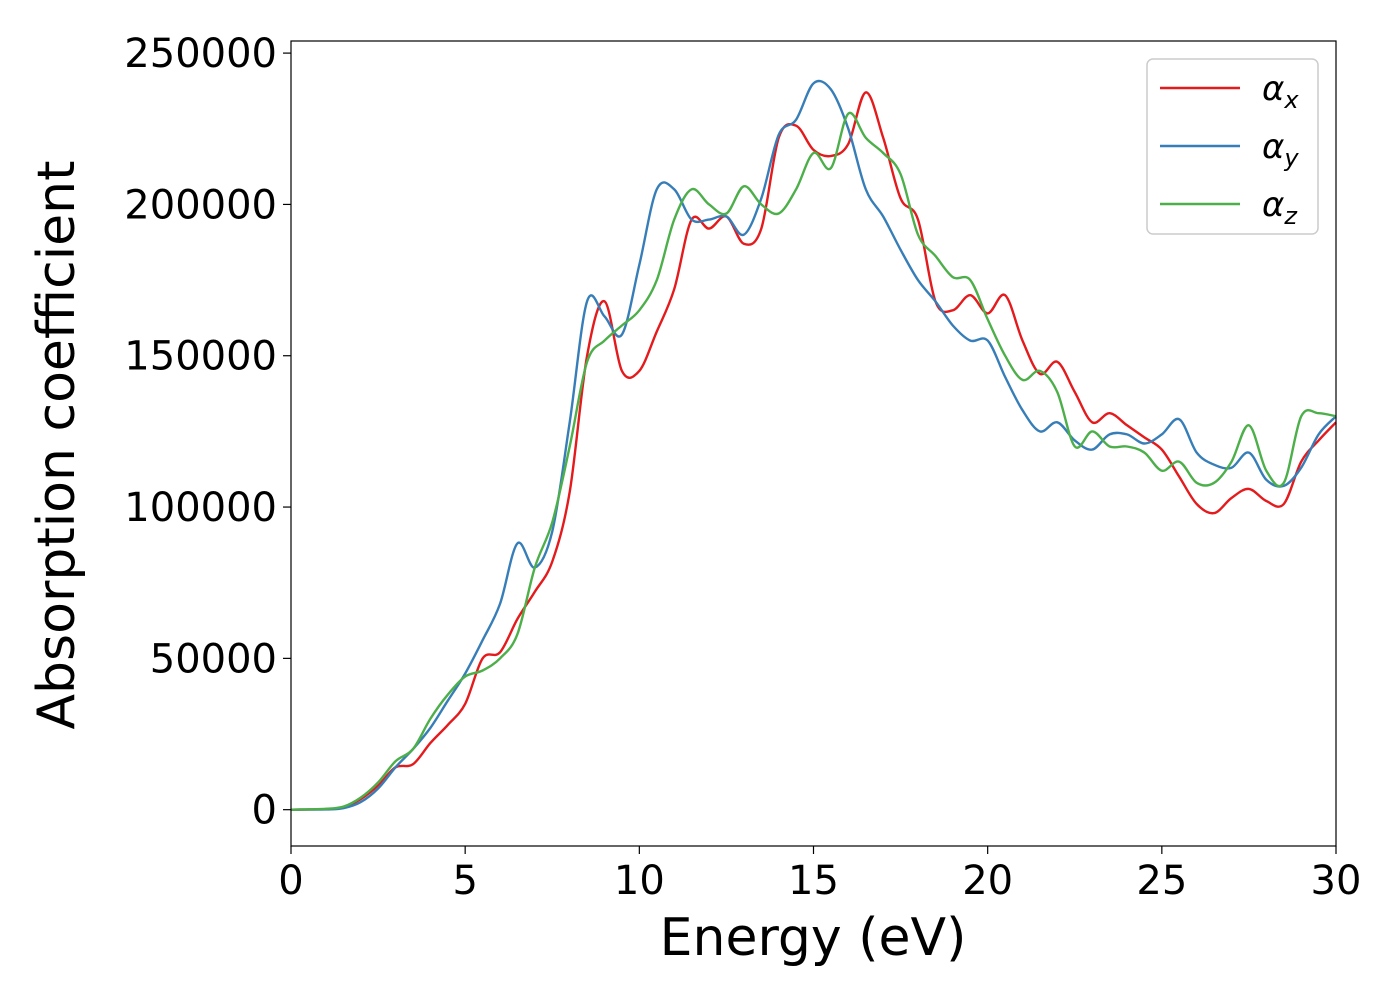  I want to click on y-tick-label: 250000, so click(200, 54).